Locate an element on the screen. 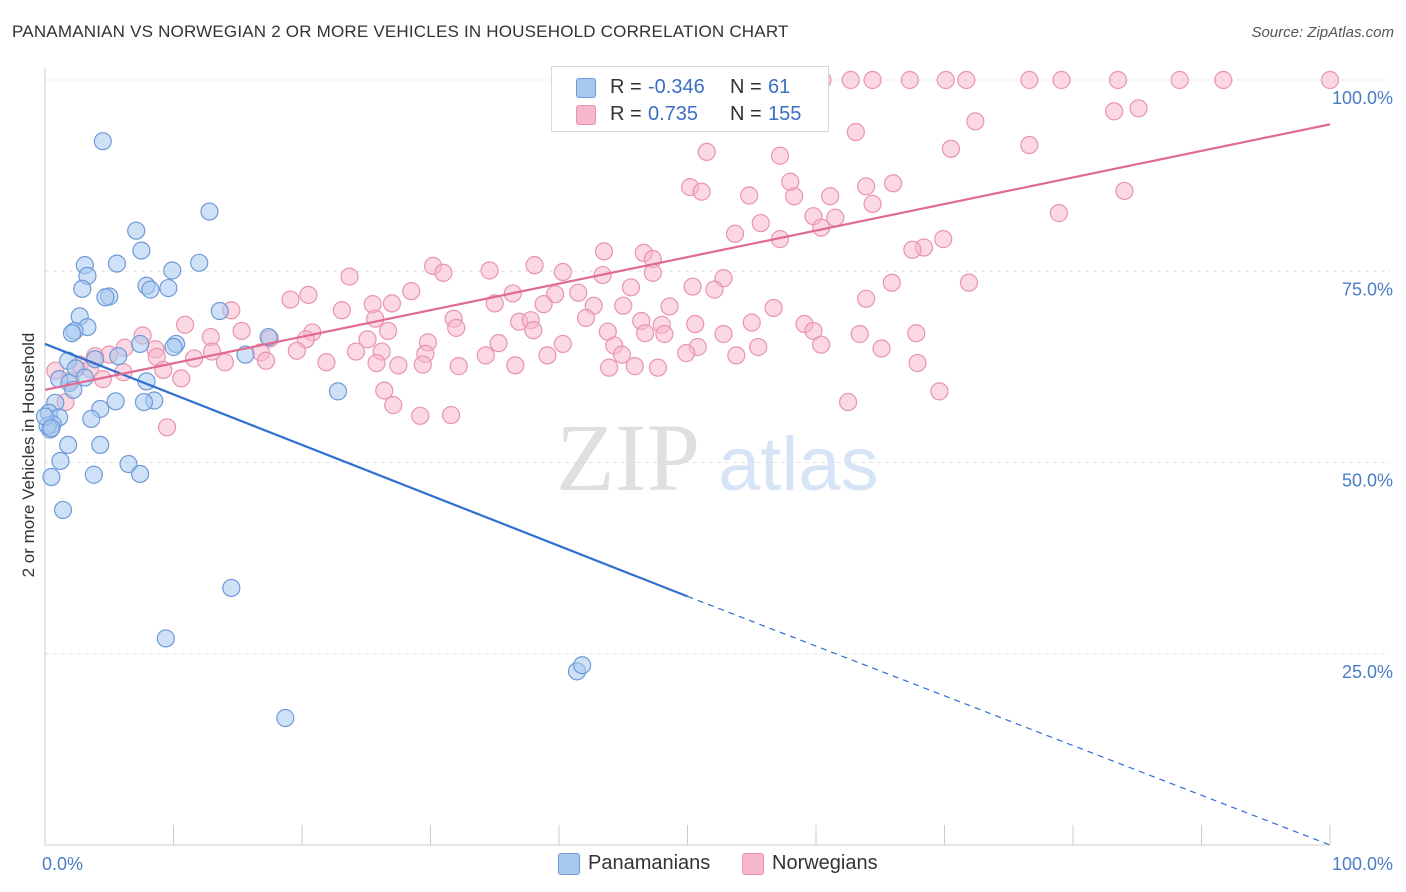 This screenshot has height=892, width=1406. legend-r-value-panamanian: -0.346 is located at coordinates (676, 87).